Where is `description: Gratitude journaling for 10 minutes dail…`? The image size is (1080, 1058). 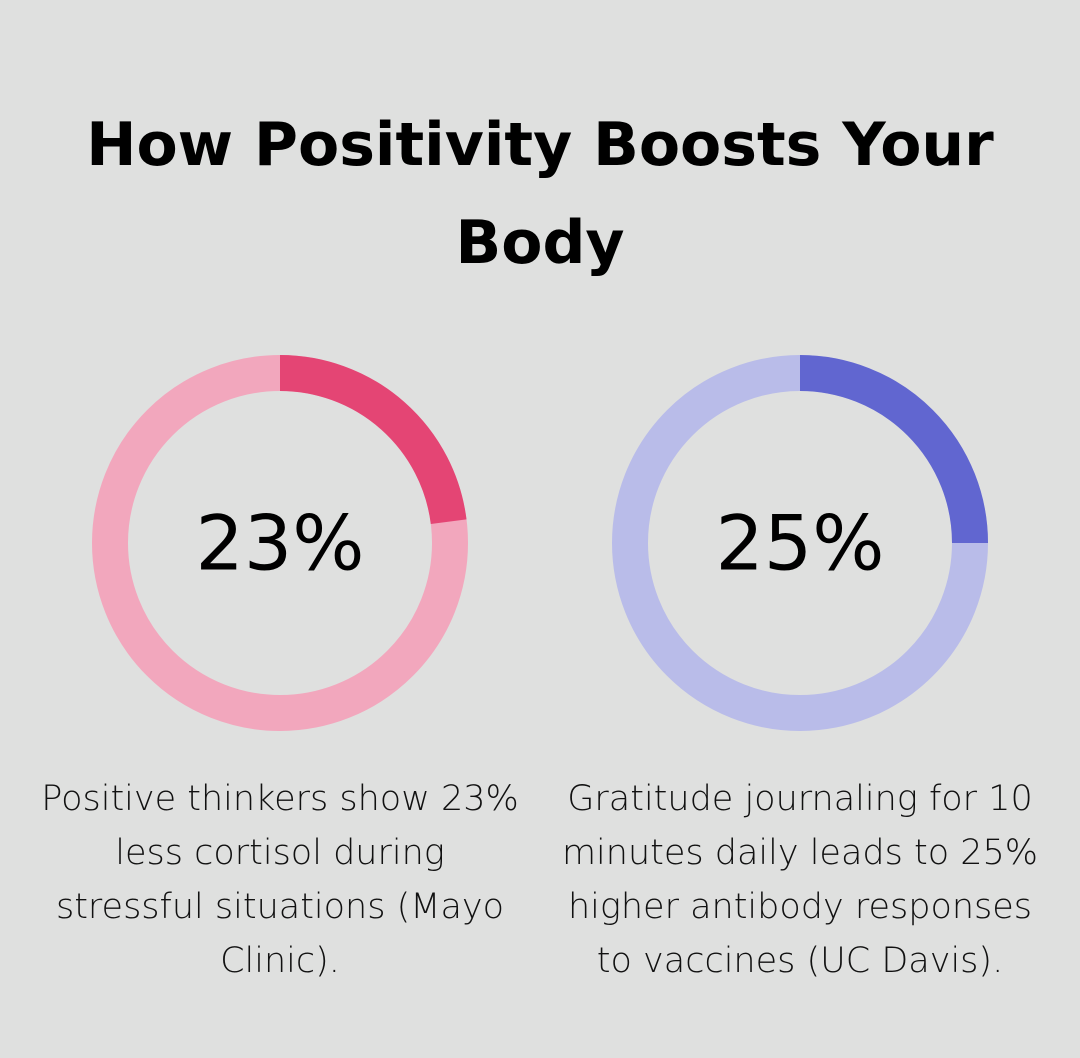 description: Gratitude journaling for 10 minutes dail… is located at coordinates (800, 880).